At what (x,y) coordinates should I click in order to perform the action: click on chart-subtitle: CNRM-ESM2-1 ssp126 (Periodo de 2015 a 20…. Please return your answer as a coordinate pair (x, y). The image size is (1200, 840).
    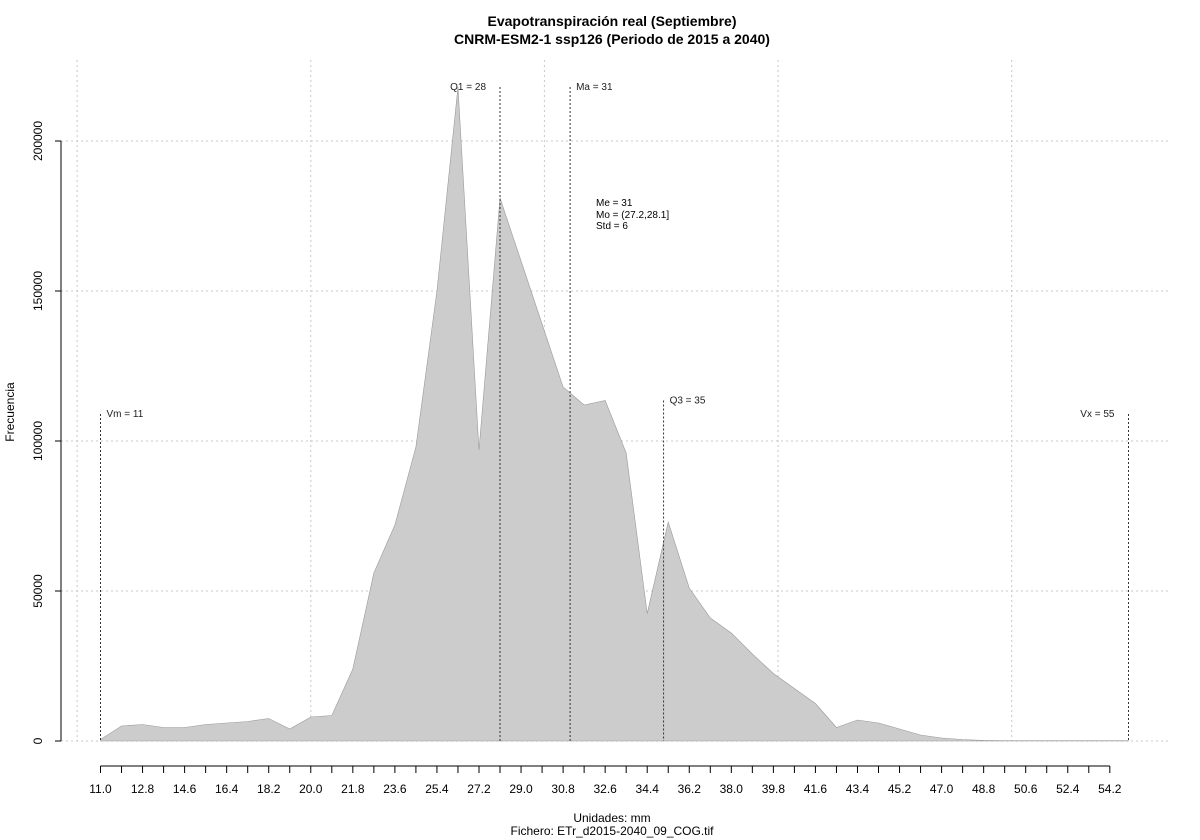
    Looking at the image, I should click on (612, 39).